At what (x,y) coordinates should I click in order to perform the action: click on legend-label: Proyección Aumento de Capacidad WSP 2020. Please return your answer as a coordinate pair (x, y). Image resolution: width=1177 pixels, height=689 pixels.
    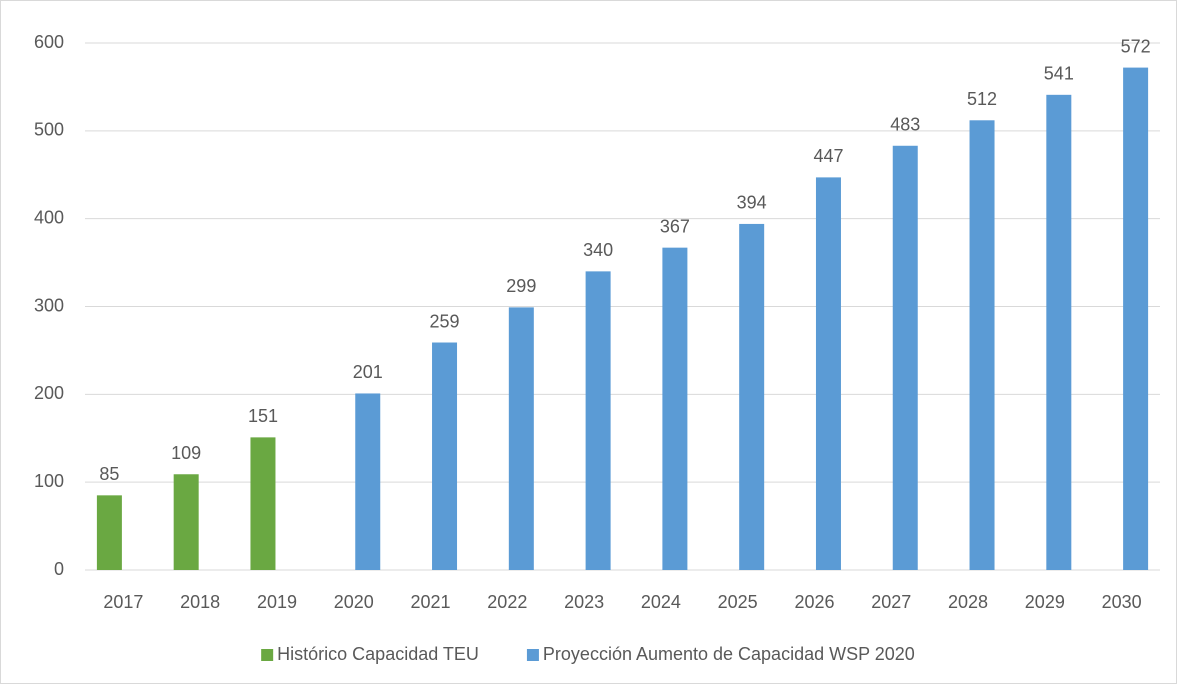
    Looking at the image, I should click on (729, 654).